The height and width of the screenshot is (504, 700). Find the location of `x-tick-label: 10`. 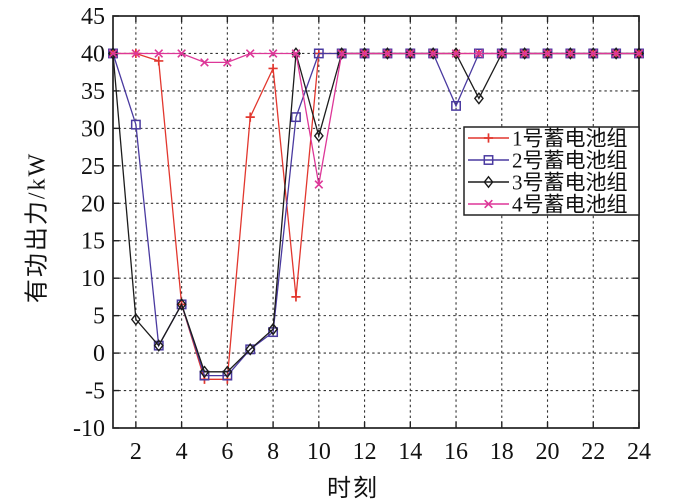

x-tick-label: 10 is located at coordinates (319, 452).